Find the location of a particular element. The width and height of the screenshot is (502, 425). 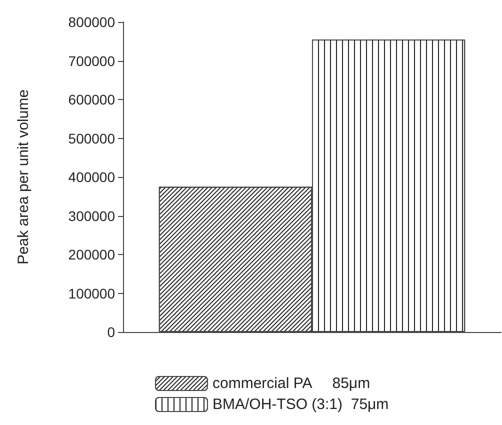

legend-label: commercial PA 85μm is located at coordinates (291, 383).